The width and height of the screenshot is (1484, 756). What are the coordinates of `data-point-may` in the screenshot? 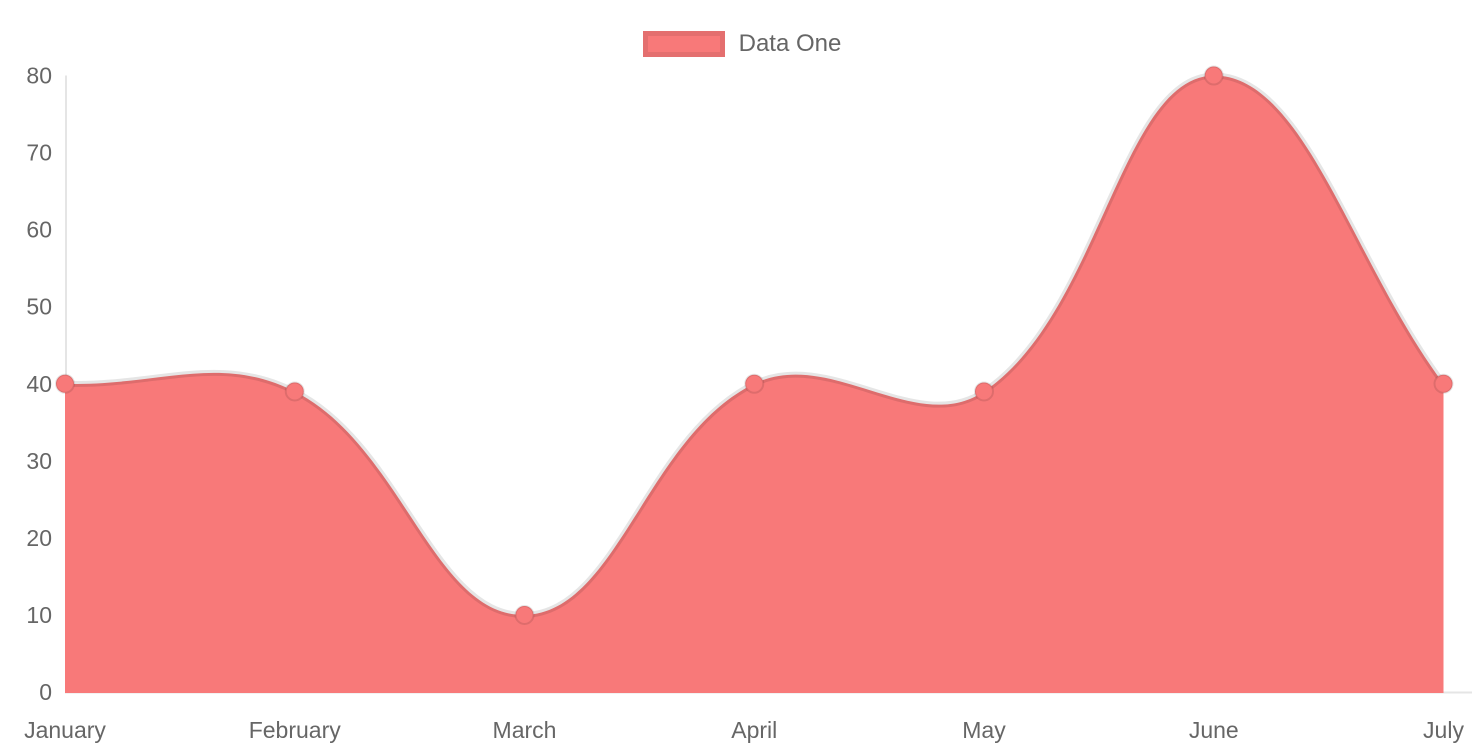 It's located at (984, 391).